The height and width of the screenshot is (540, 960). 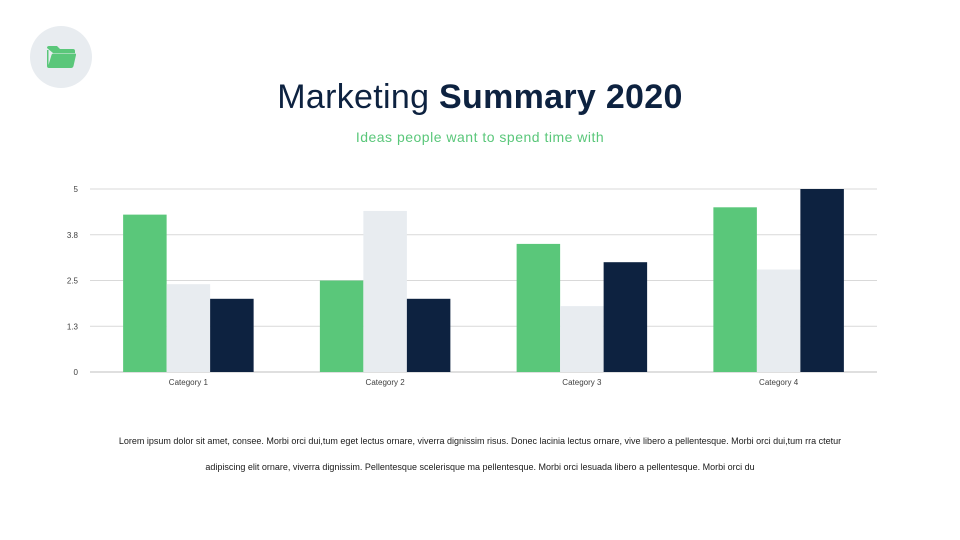 What do you see at coordinates (189, 382) in the screenshot?
I see `x-tick-label: Category 1` at bounding box center [189, 382].